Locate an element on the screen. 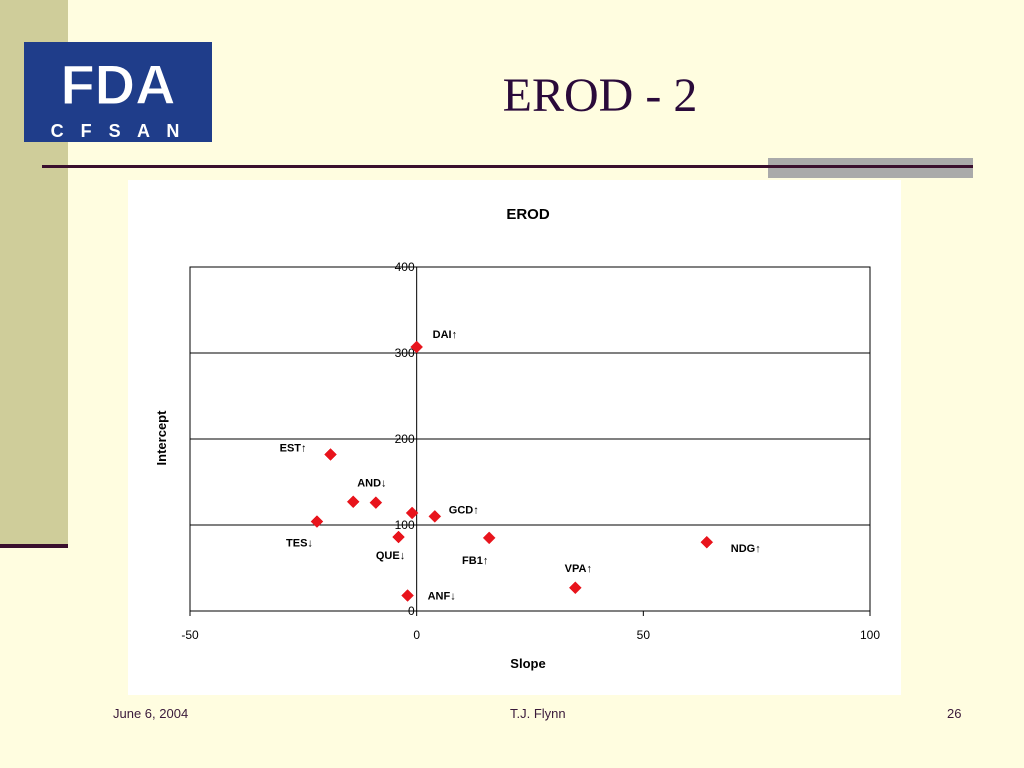 The width and height of the screenshot is (1024, 768). data-label: ANF↓ is located at coordinates (442, 597).